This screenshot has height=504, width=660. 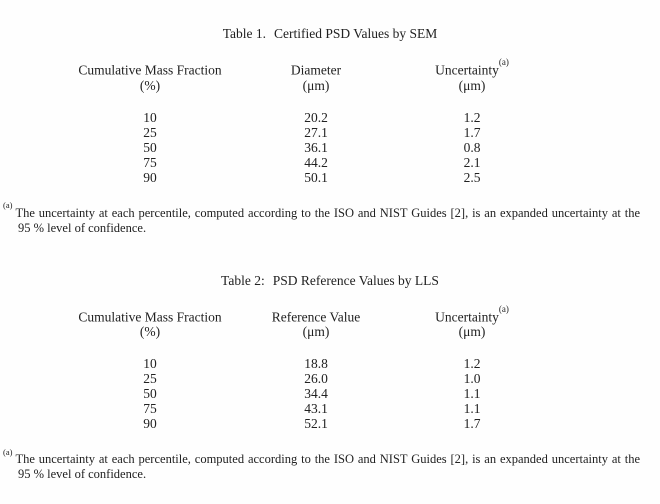 What do you see at coordinates (350, 378) in the screenshot?
I see `table-row: 25 26.0 1.0` at bounding box center [350, 378].